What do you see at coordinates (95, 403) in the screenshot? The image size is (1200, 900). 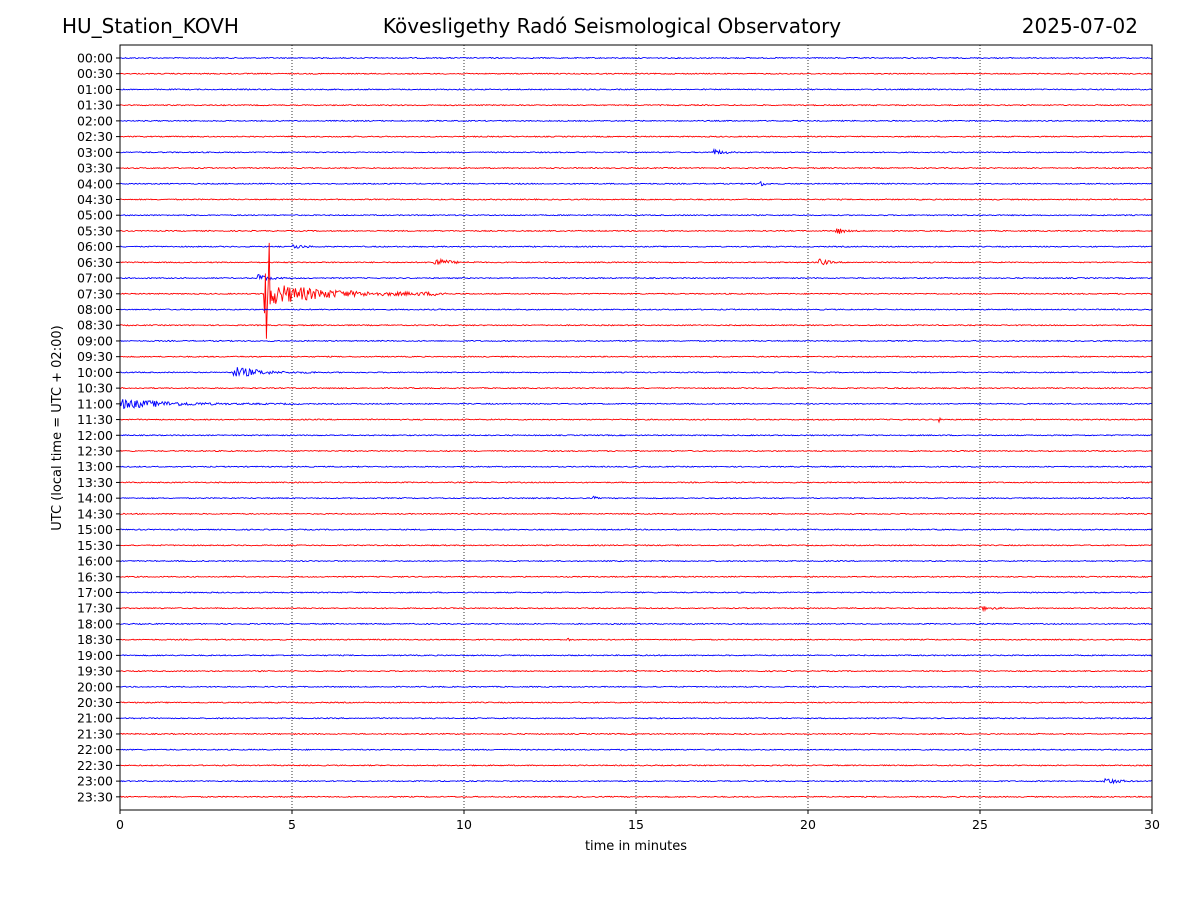 I see `row-label: 11:00` at bounding box center [95, 403].